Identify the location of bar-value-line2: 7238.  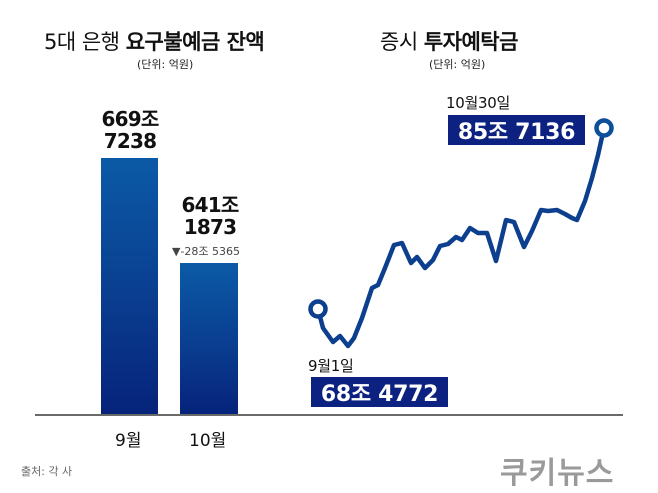
(130, 141).